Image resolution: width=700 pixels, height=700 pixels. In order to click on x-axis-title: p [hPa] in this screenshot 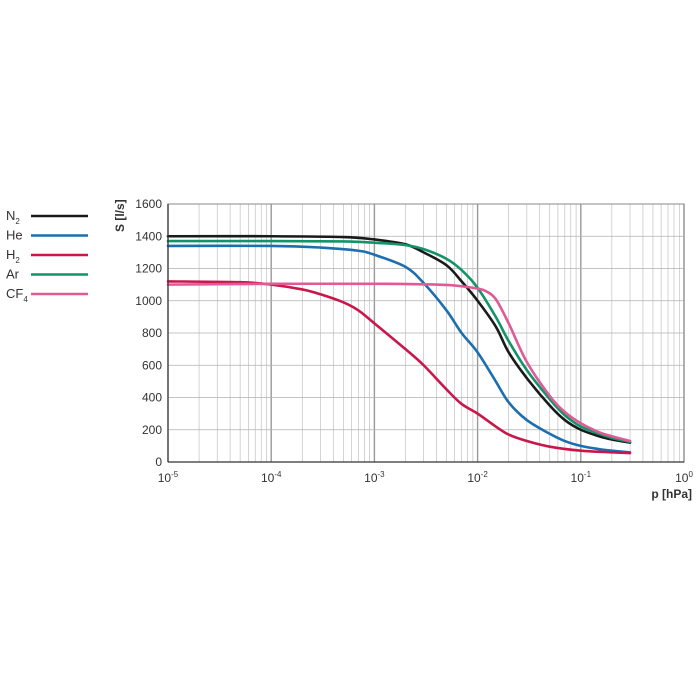, I will do `click(671, 494)`.